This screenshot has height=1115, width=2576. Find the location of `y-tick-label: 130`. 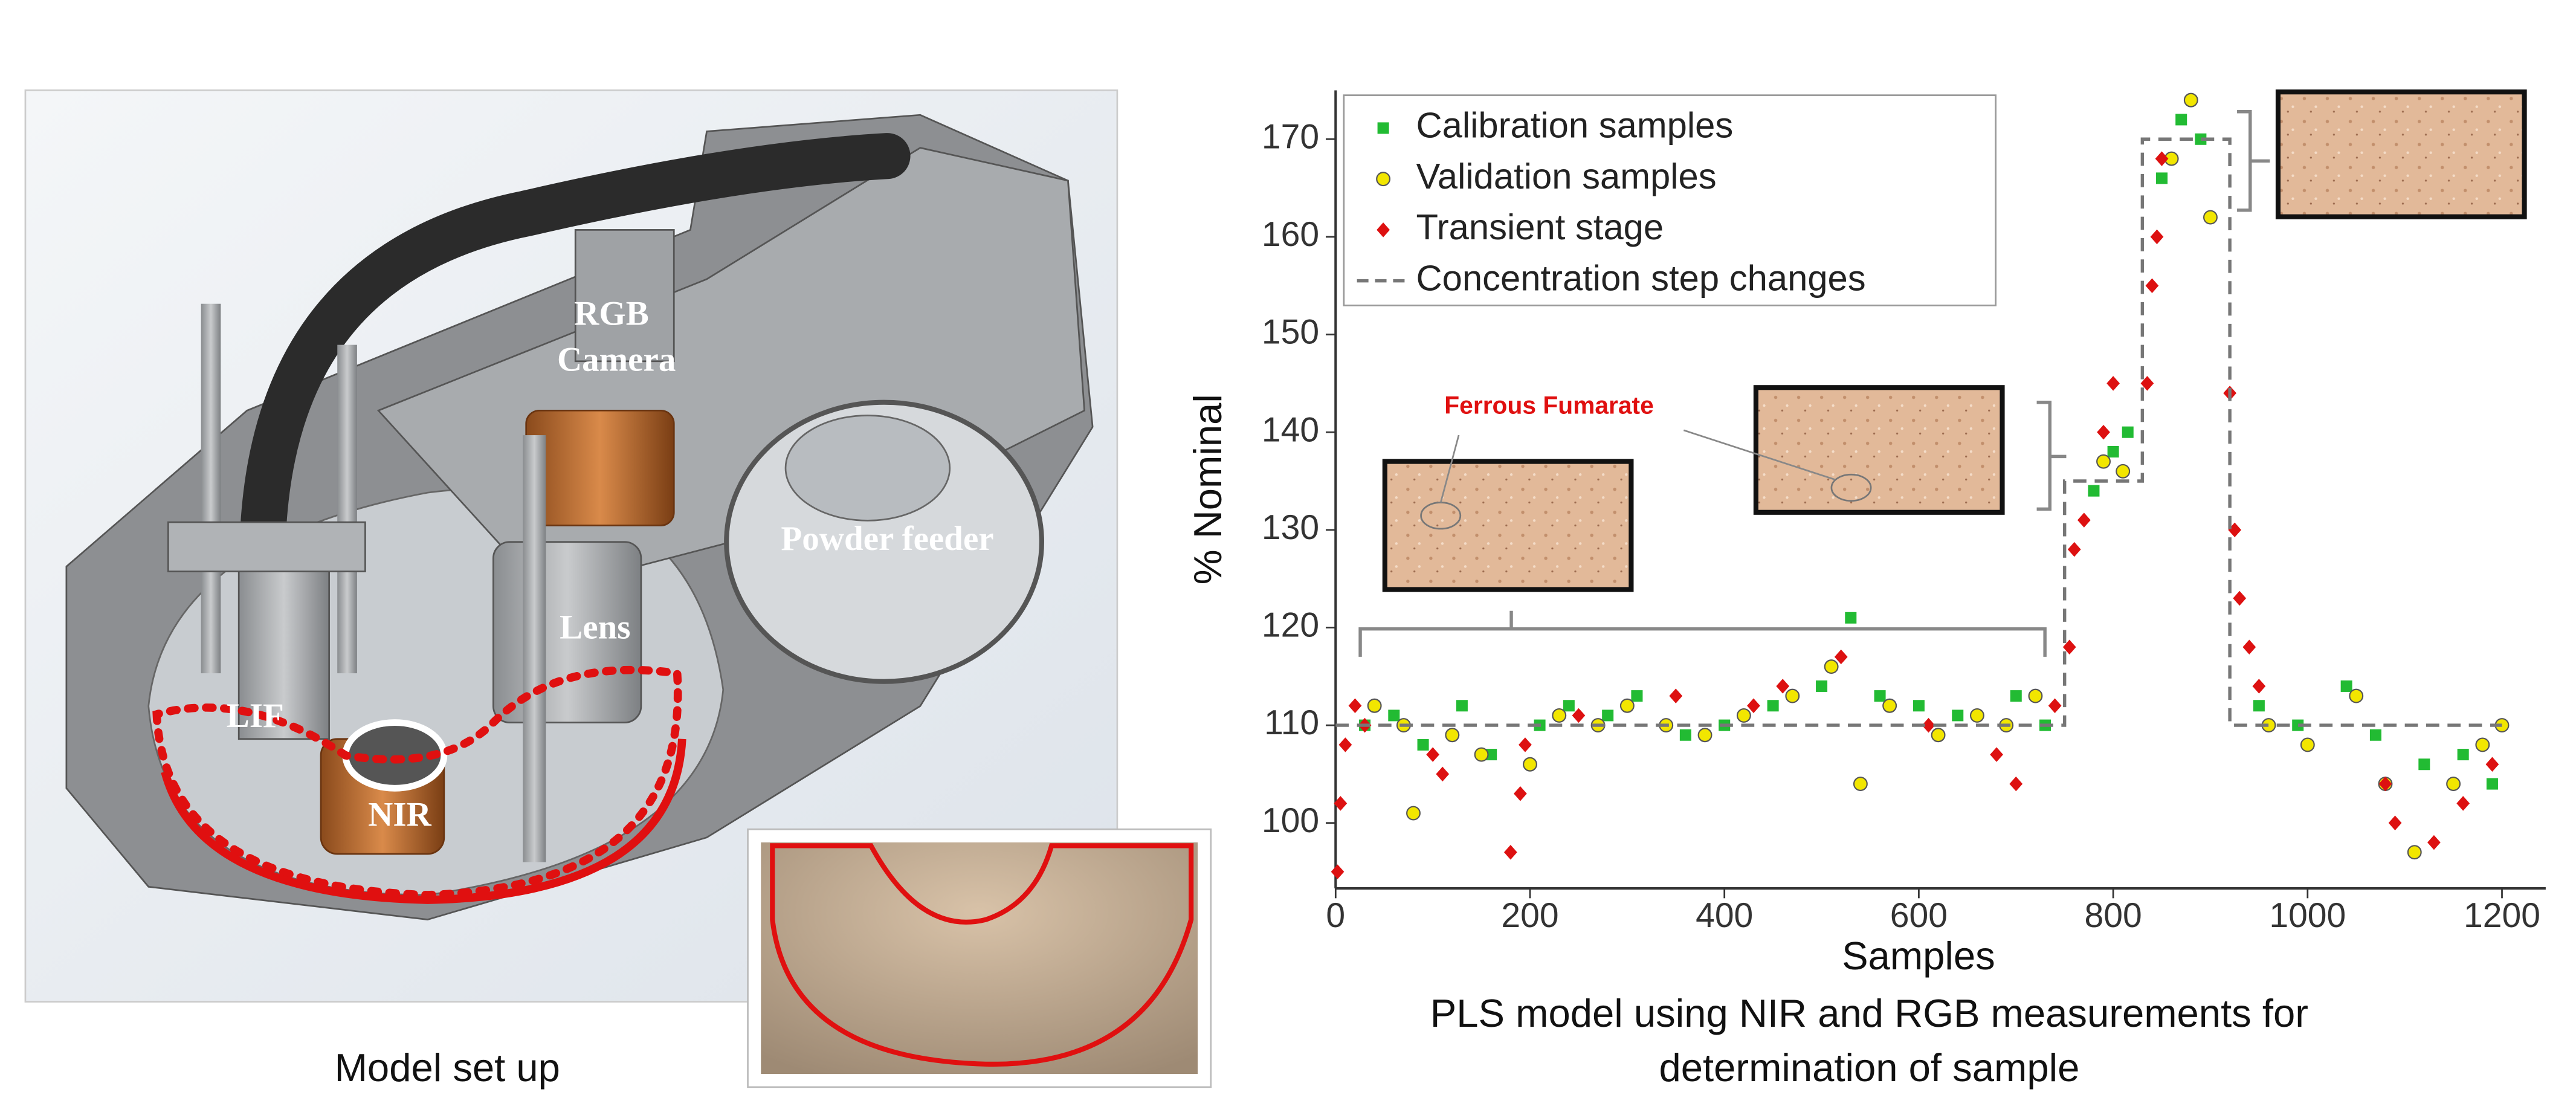

y-tick-label: 130 is located at coordinates (1290, 527).